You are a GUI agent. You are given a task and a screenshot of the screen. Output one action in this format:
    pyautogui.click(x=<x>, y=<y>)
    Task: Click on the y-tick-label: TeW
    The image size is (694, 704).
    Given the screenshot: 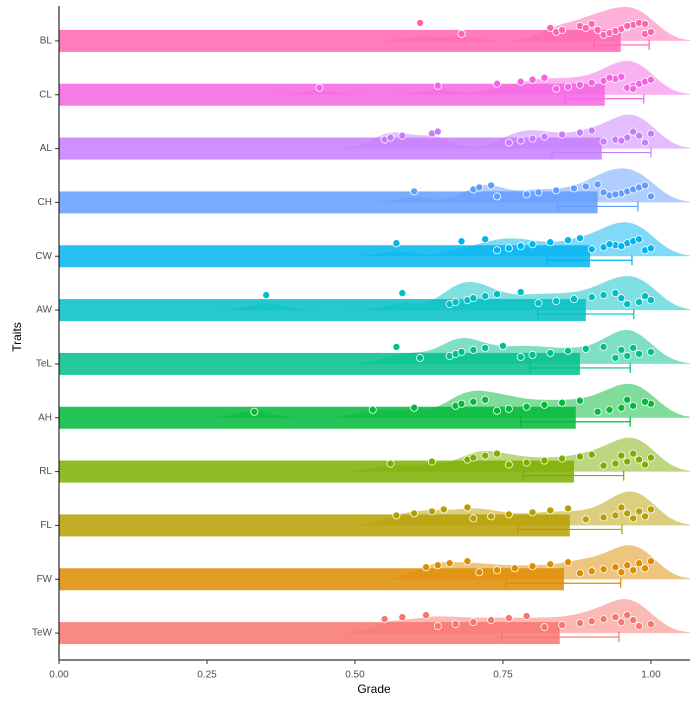 What is the action you would take?
    pyautogui.click(x=42, y=633)
    